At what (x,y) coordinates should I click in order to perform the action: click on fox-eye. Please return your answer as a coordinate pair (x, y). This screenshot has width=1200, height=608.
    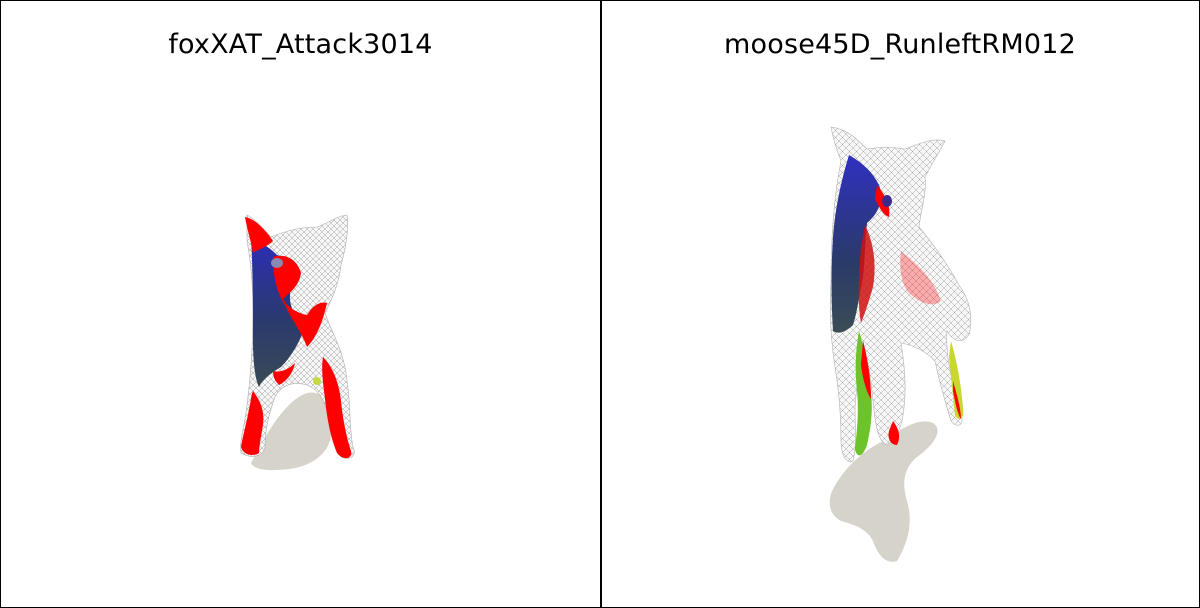
    Looking at the image, I should click on (277, 263).